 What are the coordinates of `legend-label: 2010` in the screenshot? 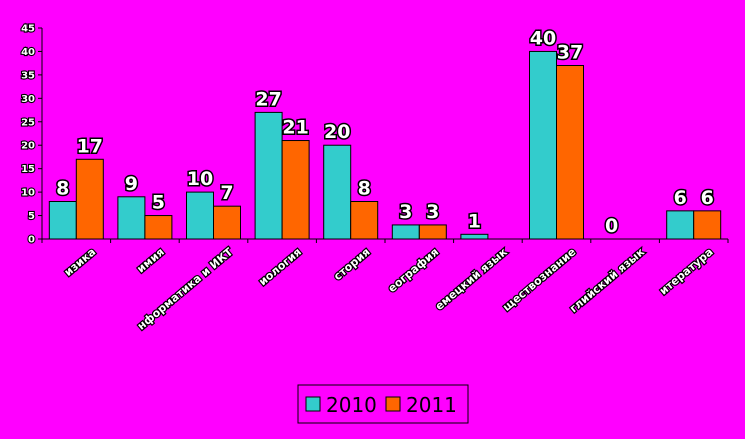 It's located at (351, 405).